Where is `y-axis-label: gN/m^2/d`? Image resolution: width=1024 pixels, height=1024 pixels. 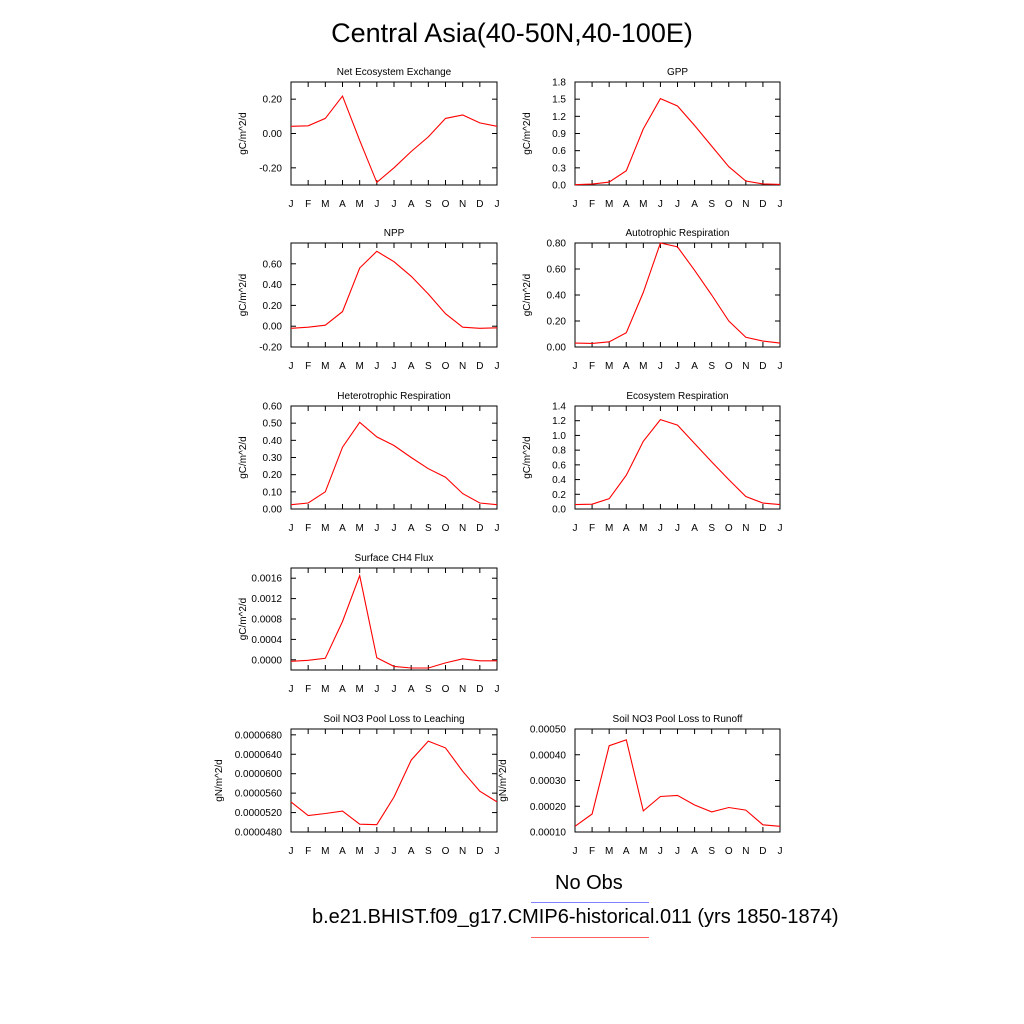 y-axis-label: gN/m^2/d is located at coordinates (503, 780).